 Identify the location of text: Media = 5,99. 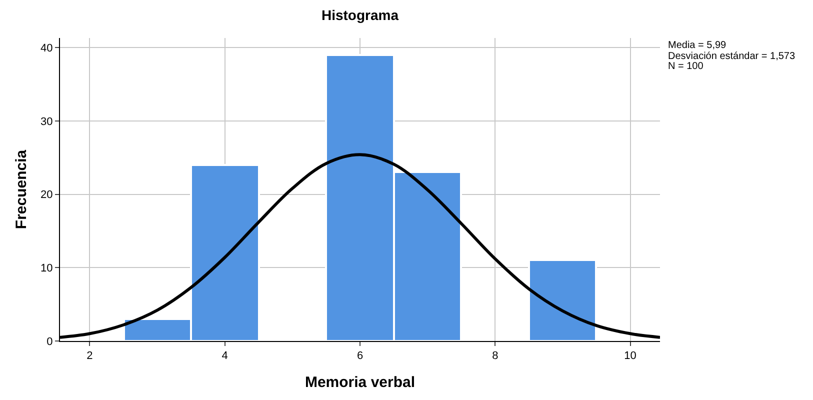
(697, 45).